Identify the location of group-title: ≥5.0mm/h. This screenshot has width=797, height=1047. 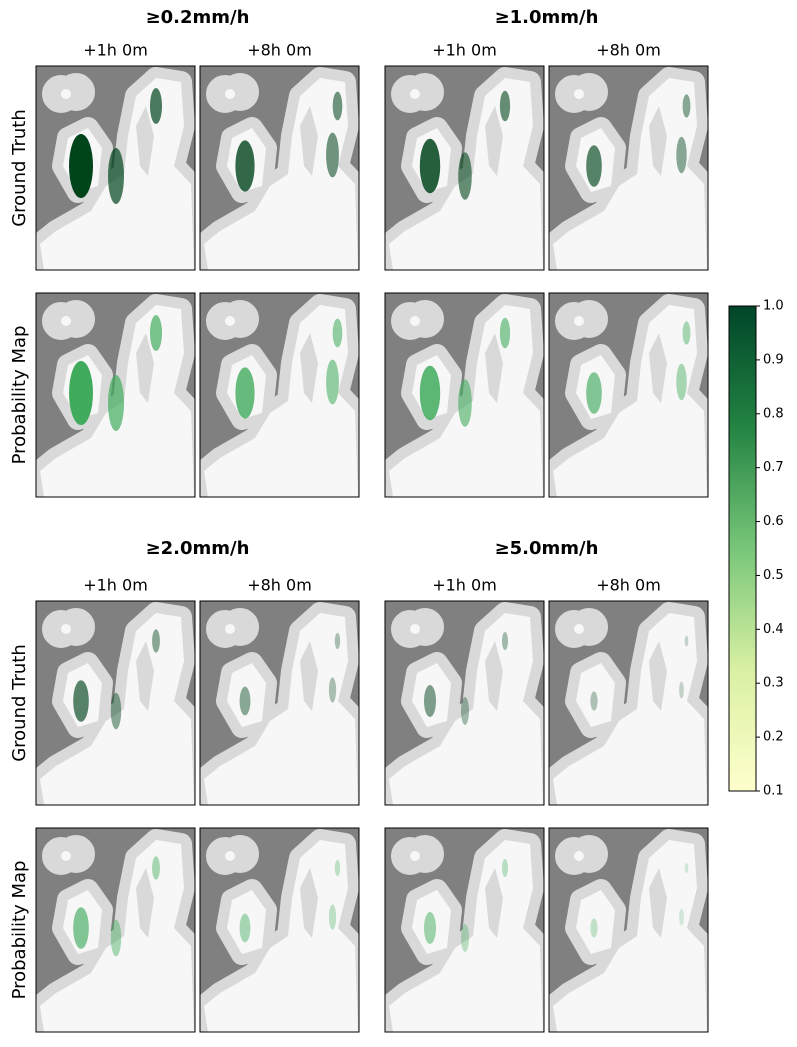
(547, 548).